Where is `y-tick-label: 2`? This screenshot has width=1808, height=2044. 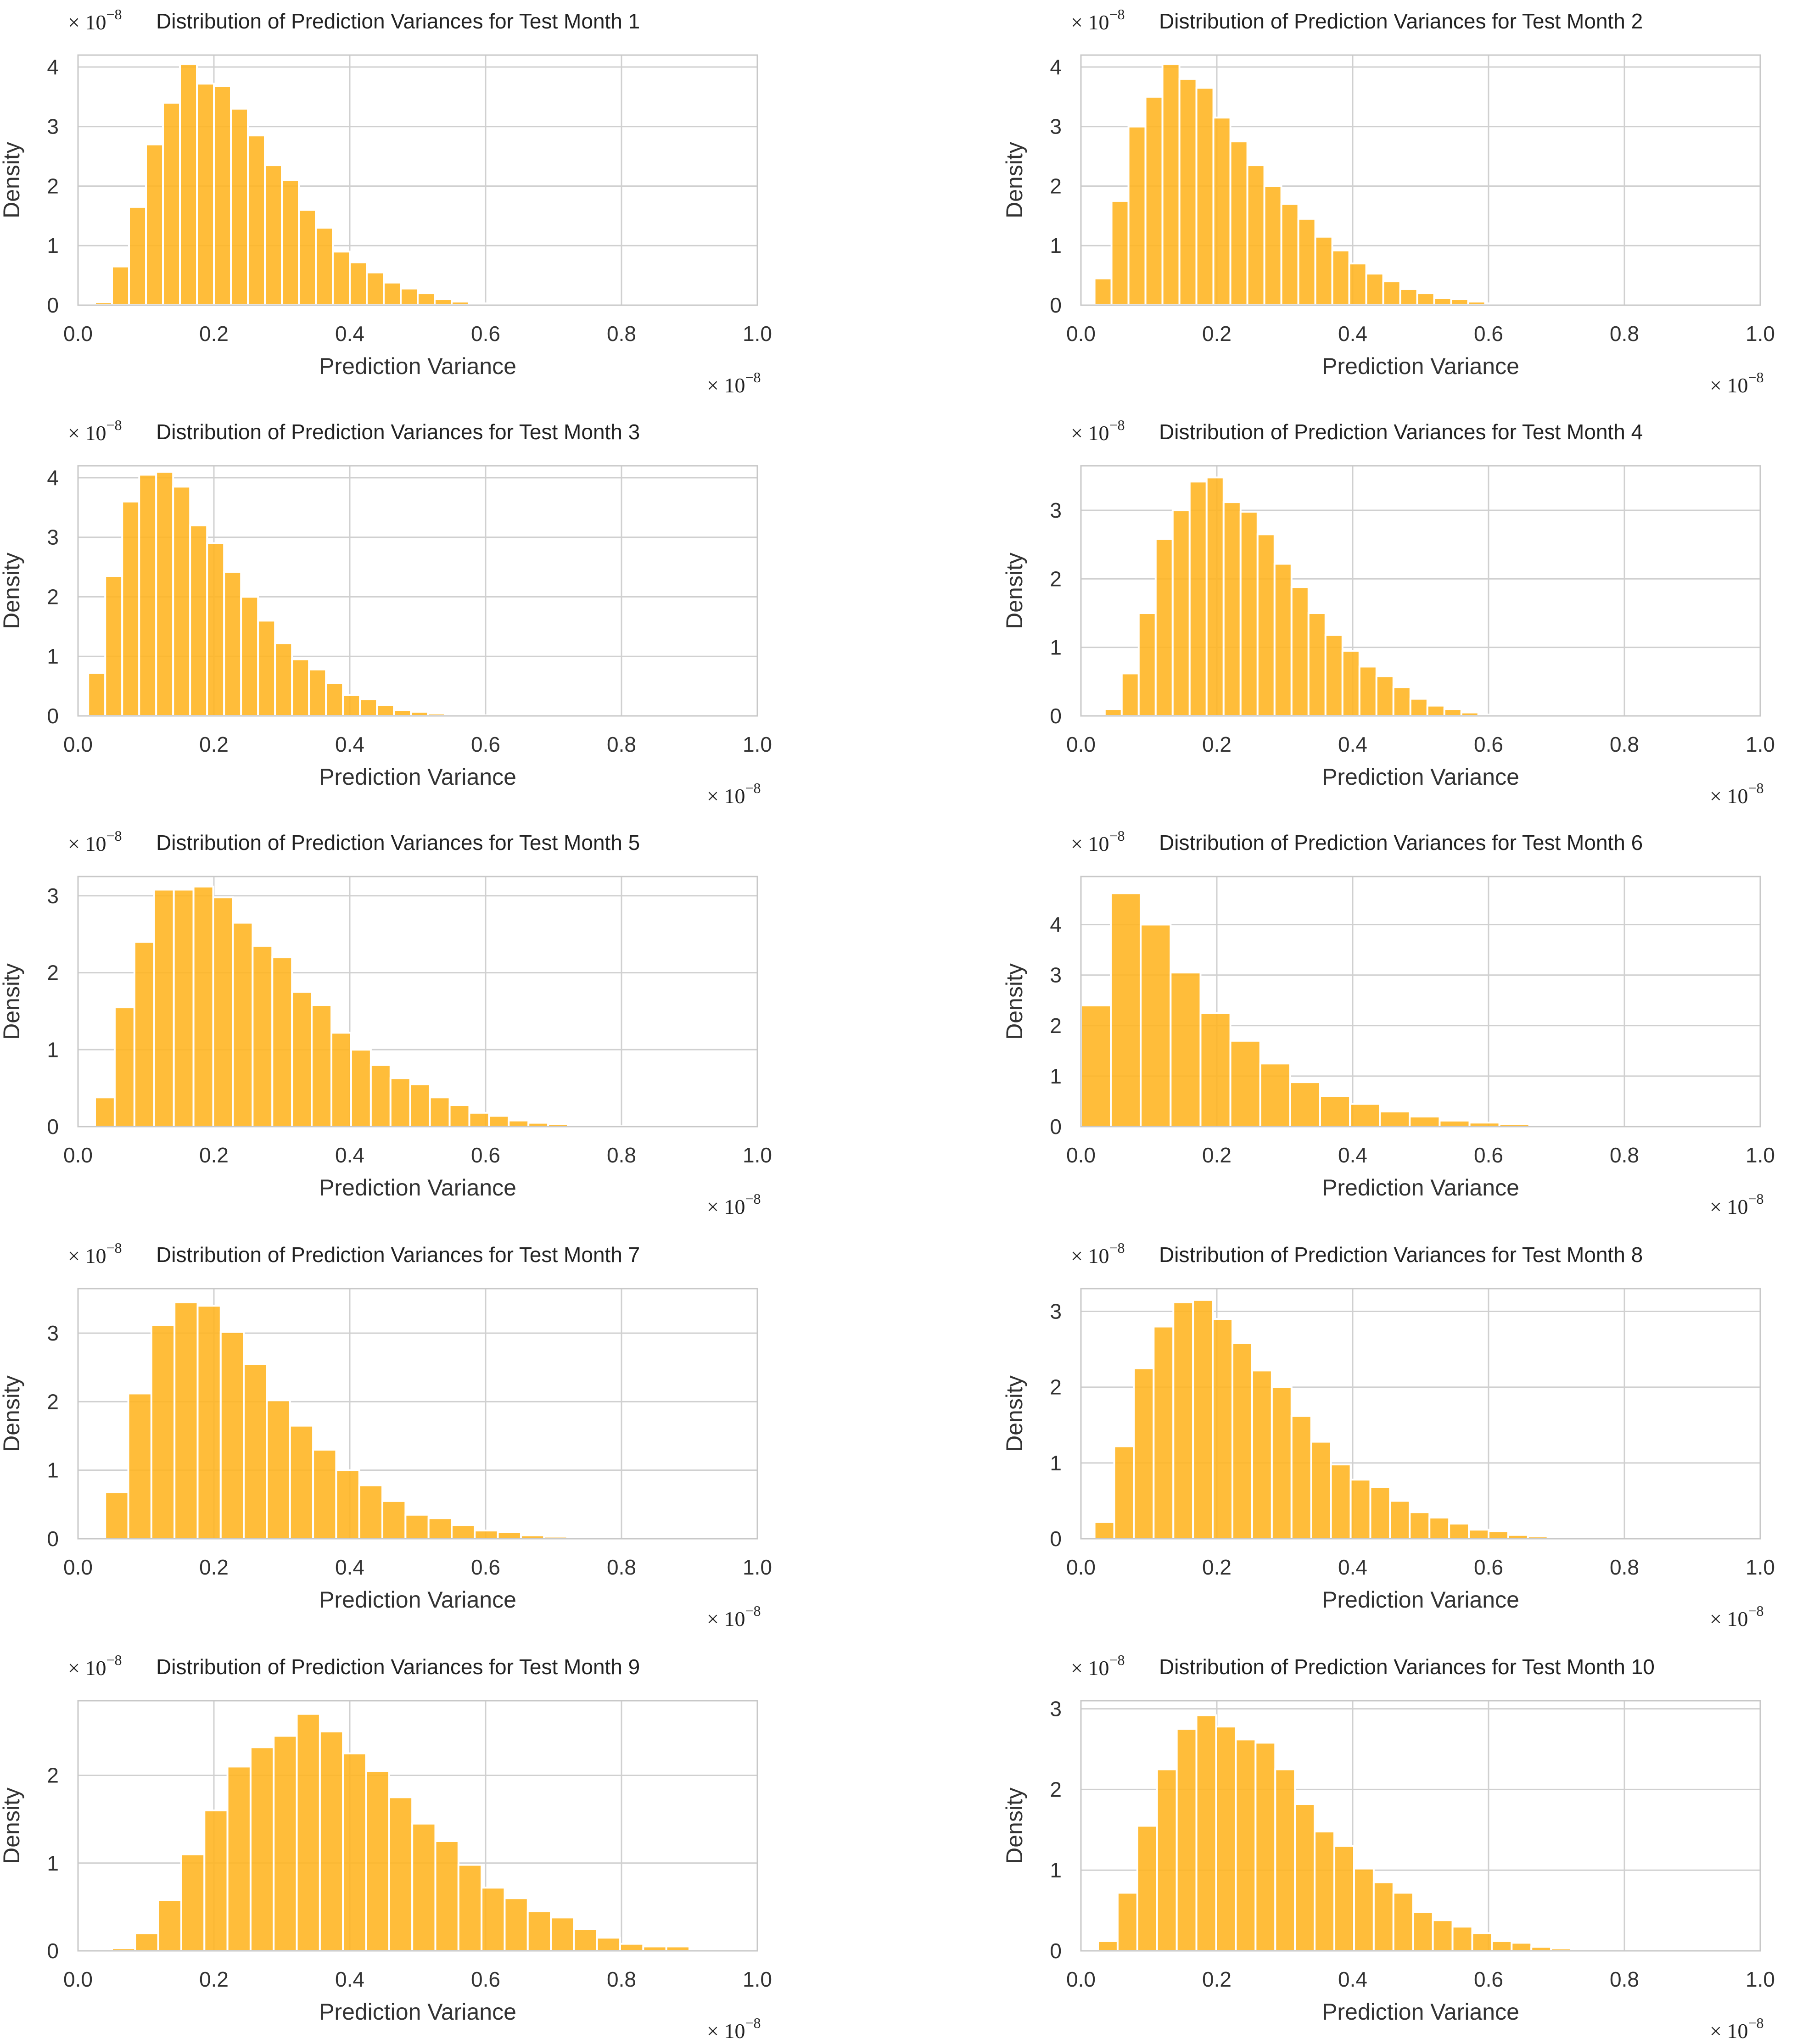
y-tick-label: 2 is located at coordinates (53, 1775).